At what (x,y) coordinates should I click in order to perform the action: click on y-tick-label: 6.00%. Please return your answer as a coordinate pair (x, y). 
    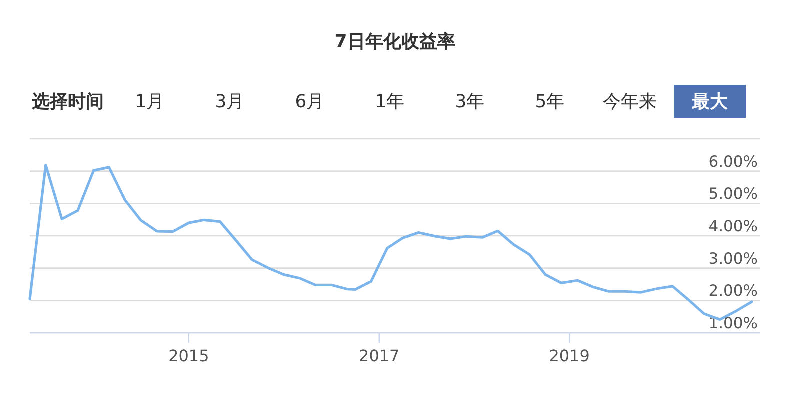
    Looking at the image, I should click on (733, 161).